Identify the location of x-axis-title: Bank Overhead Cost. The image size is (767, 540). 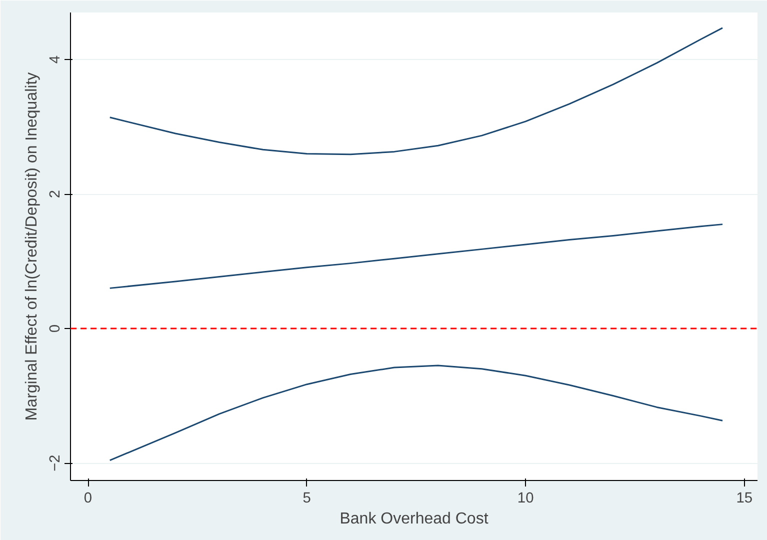
(414, 519).